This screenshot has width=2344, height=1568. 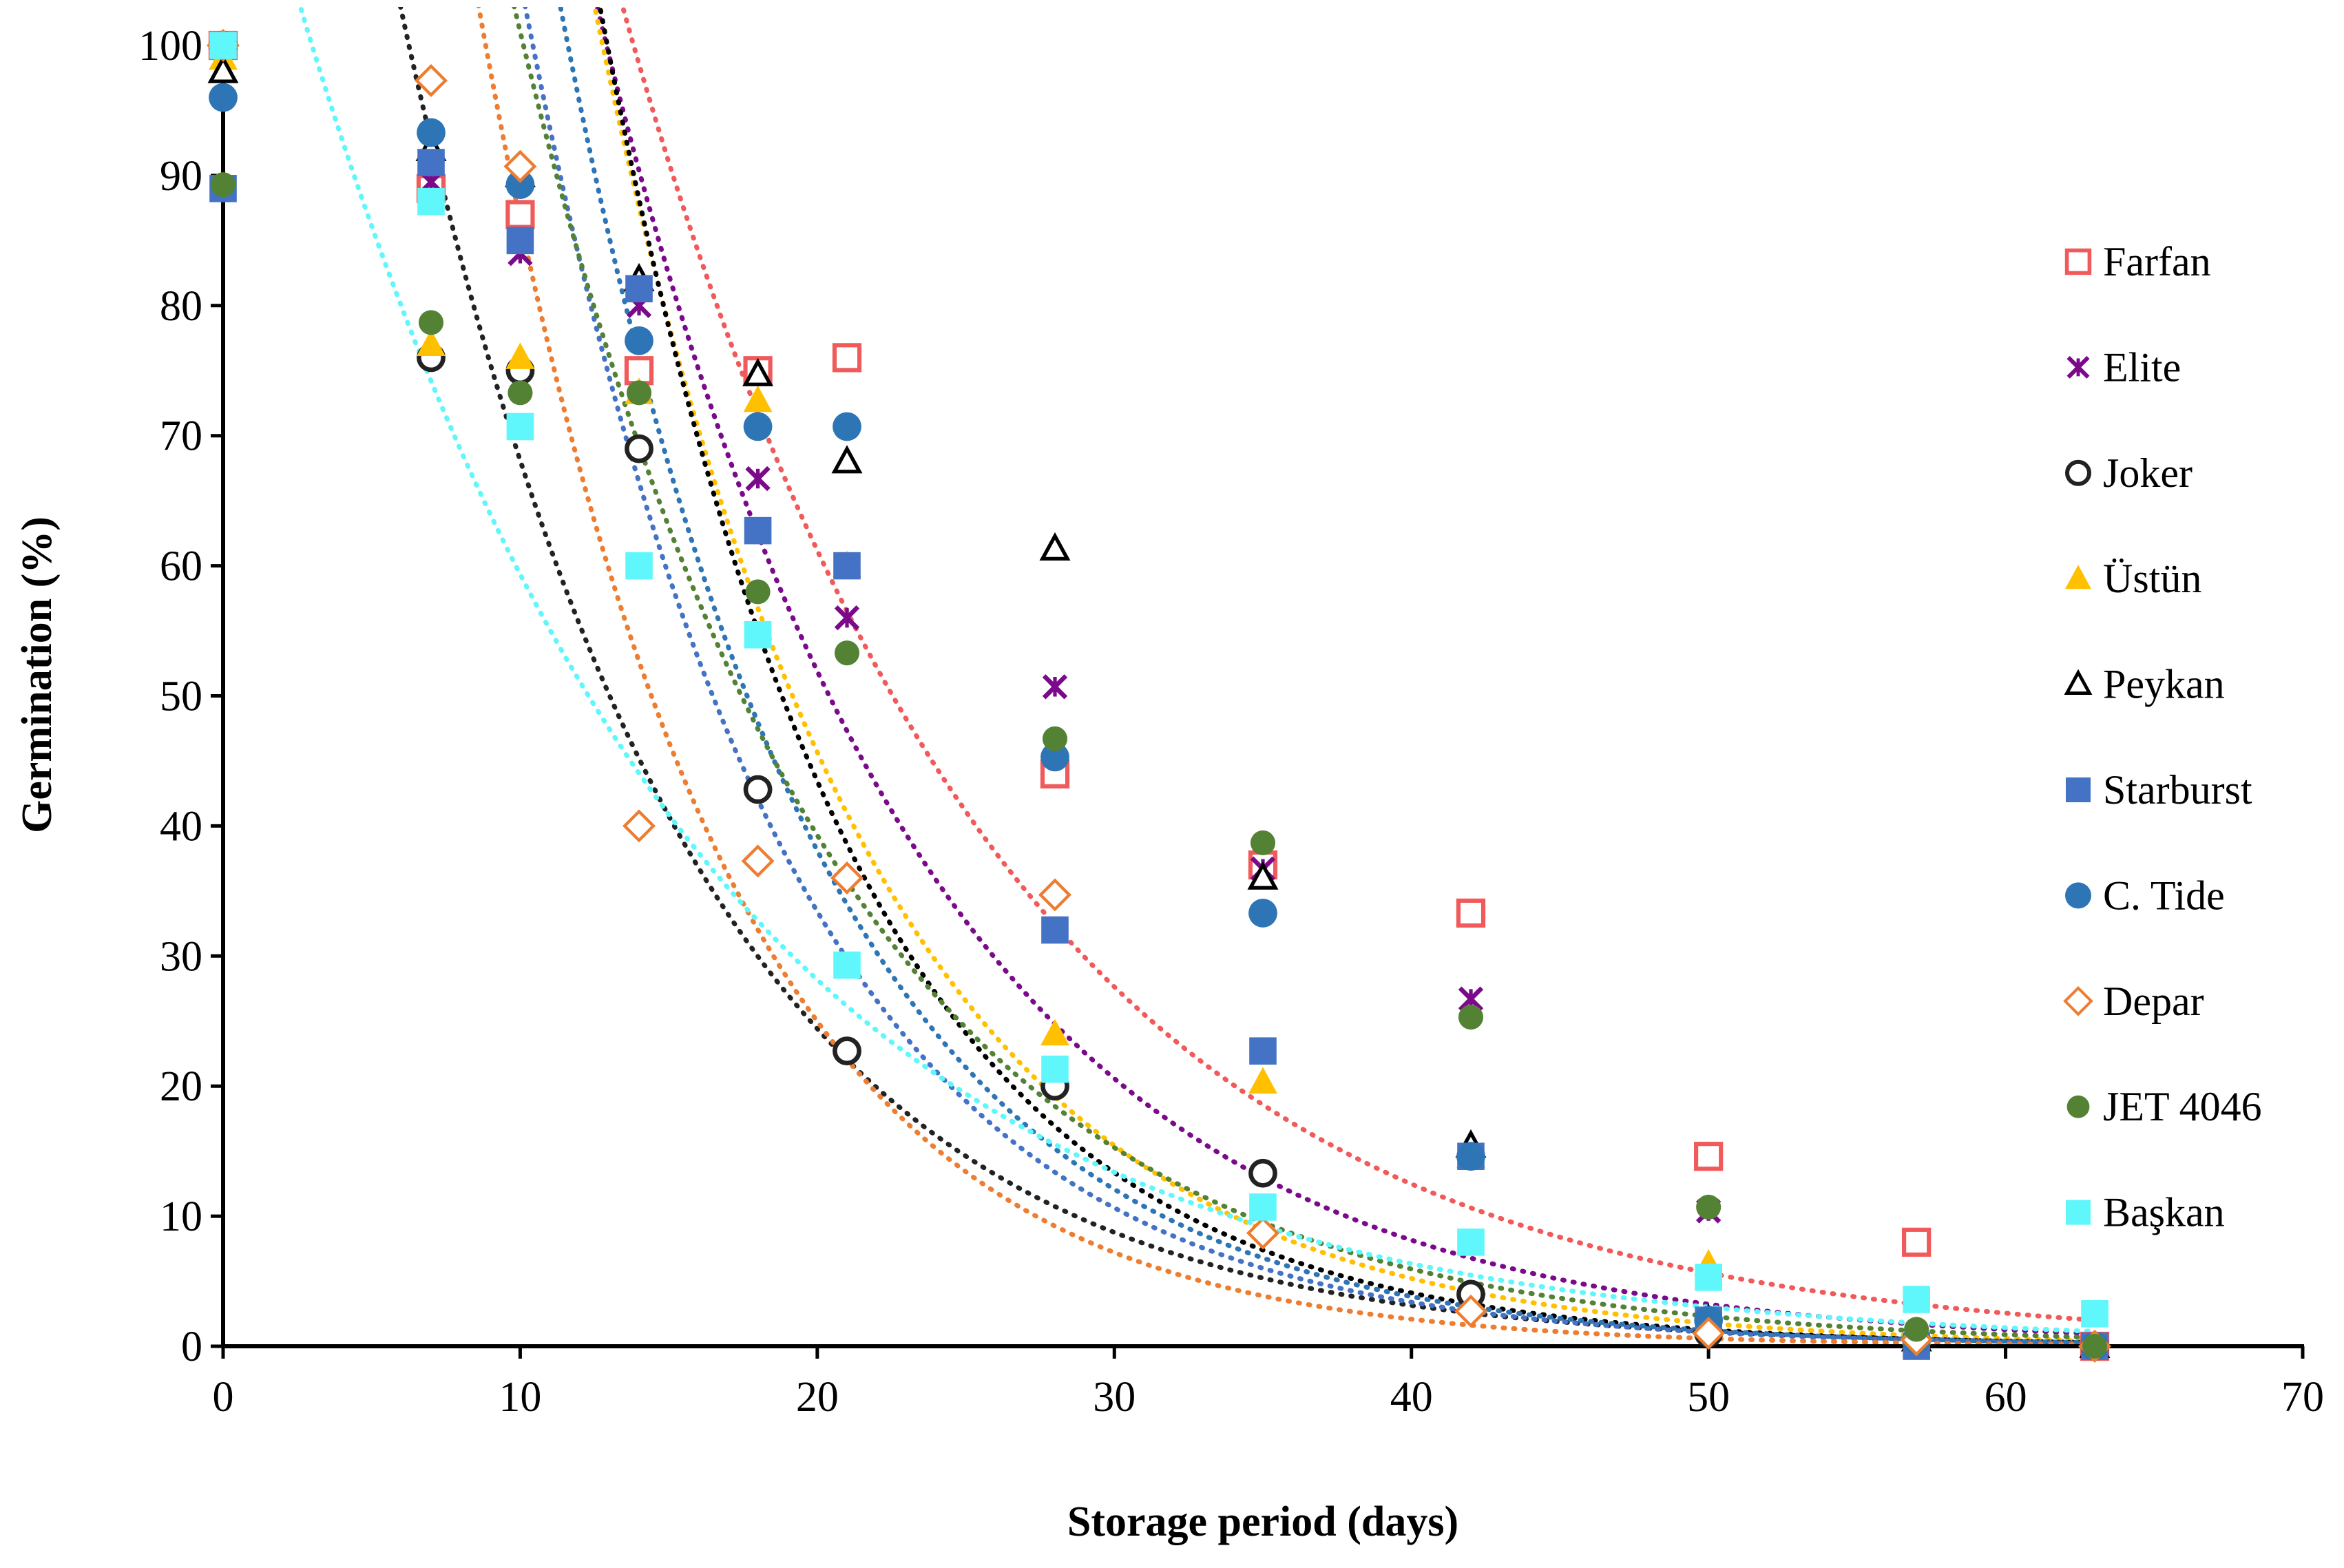 What do you see at coordinates (2157, 261) in the screenshot?
I see `legend-label-farfan: Farfan` at bounding box center [2157, 261].